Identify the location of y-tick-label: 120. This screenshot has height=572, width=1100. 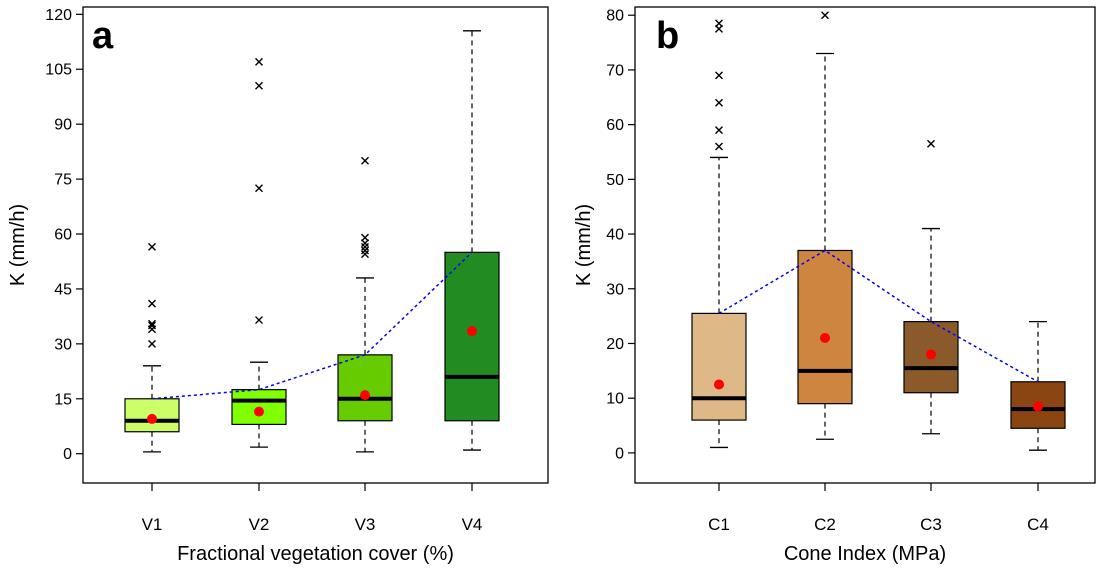
(58, 15).